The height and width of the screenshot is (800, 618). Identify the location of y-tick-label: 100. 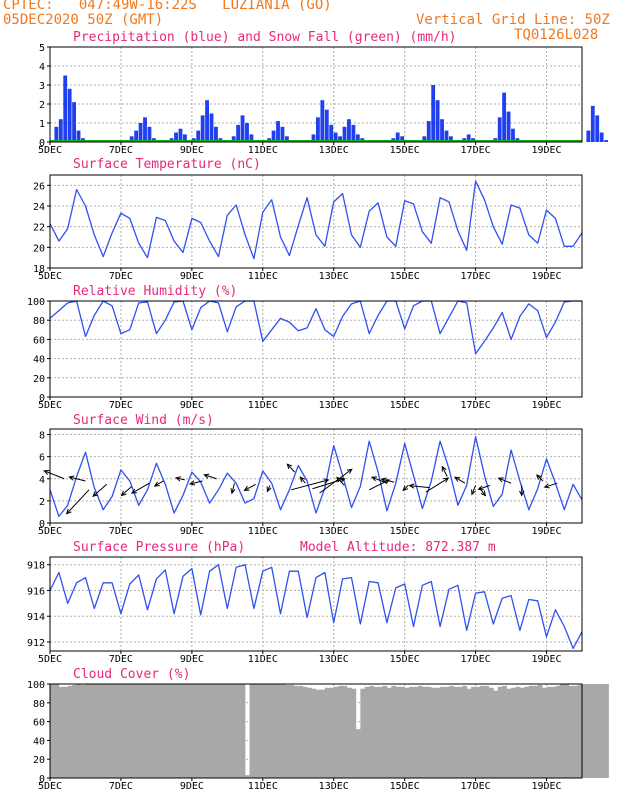
(36, 302).